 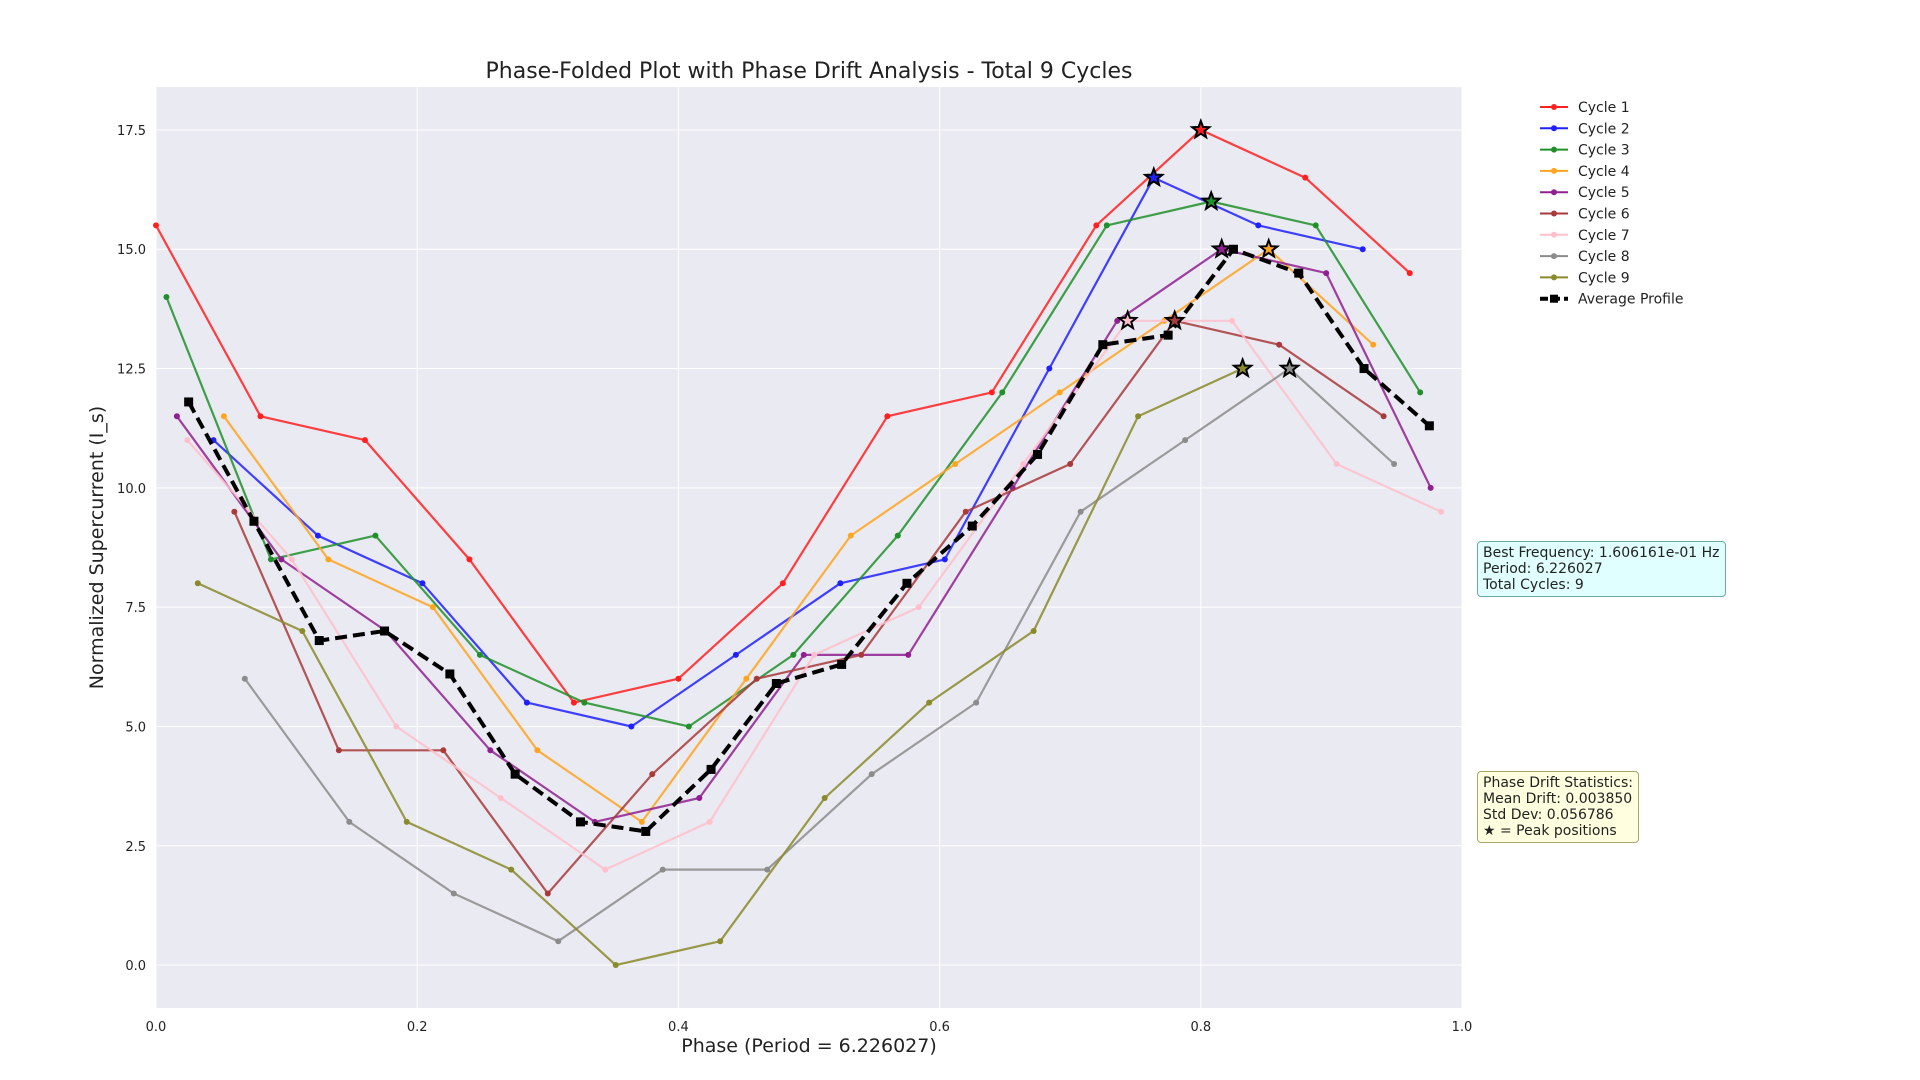 I want to click on total-cycles-text: Total Cycles: 9, so click(x=1533, y=585).